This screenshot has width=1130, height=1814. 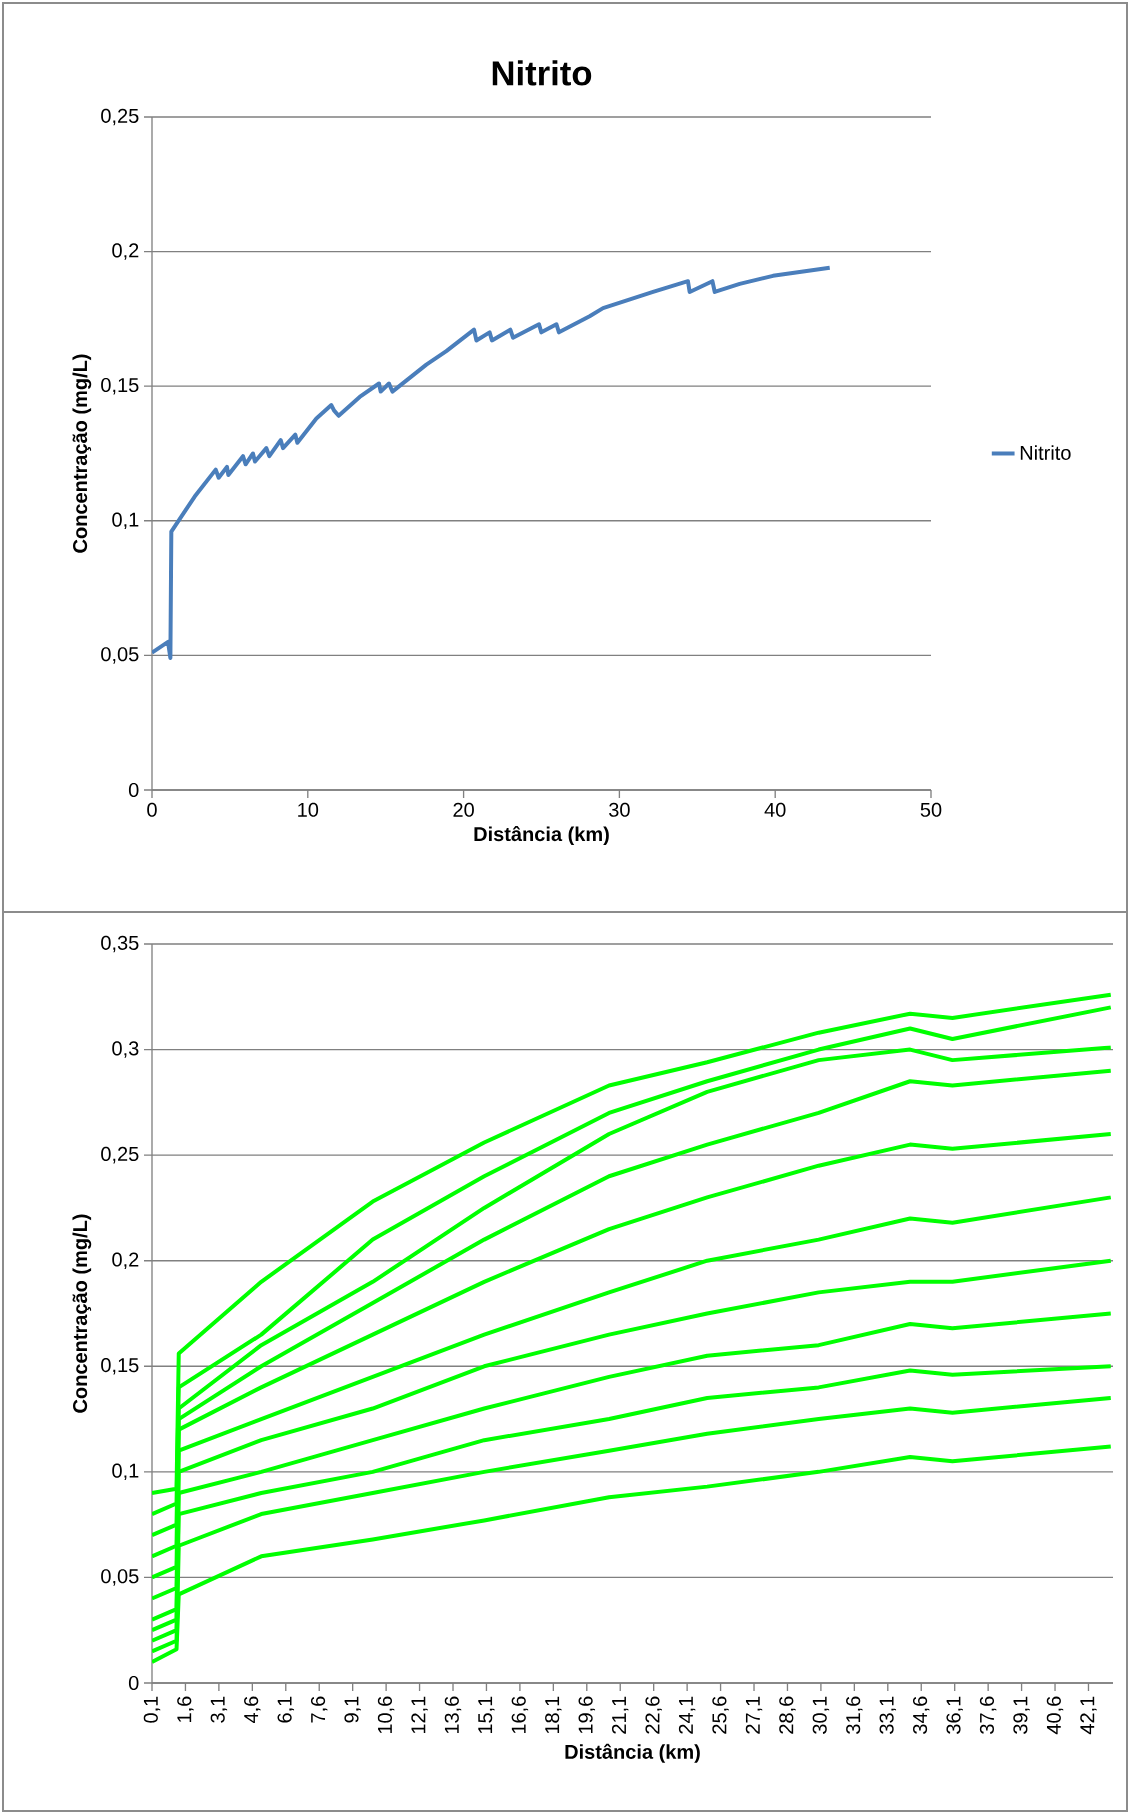 What do you see at coordinates (152, 809) in the screenshot?
I see `x-tick-label: 0` at bounding box center [152, 809].